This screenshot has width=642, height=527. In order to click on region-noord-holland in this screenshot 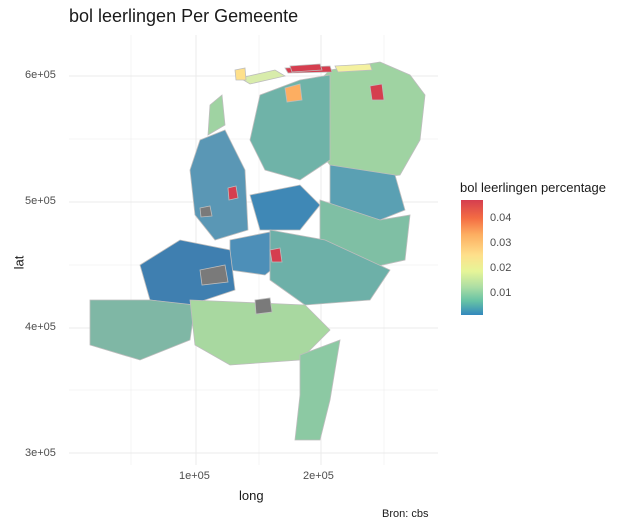, I will do `click(219, 185)`.